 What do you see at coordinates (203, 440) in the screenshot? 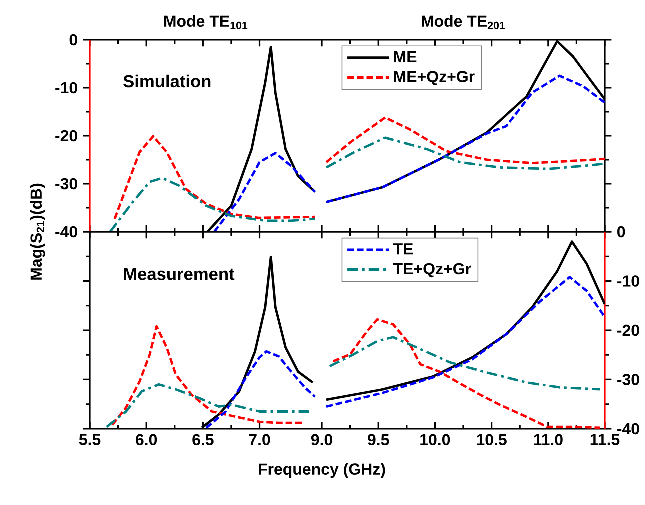
I see `x-tick-label: 6.5` at bounding box center [203, 440].